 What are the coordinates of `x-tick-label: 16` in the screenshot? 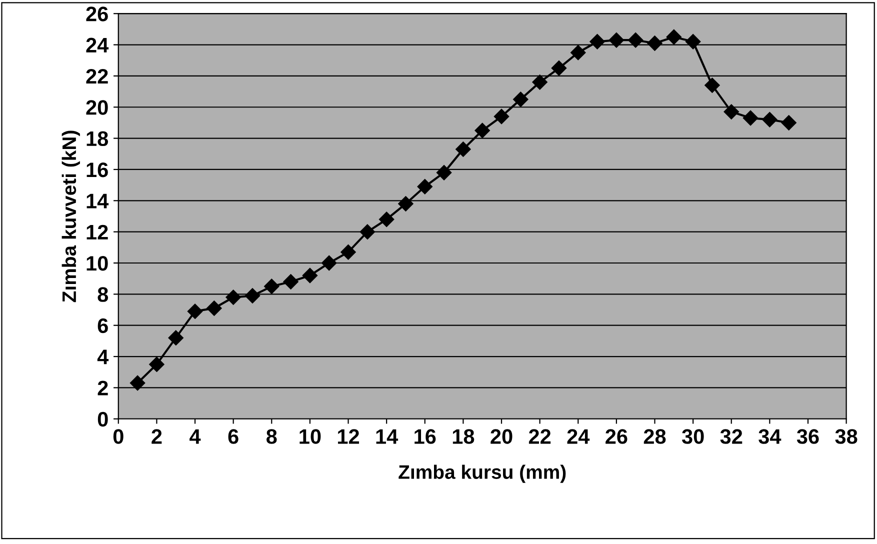 It's located at (425, 436).